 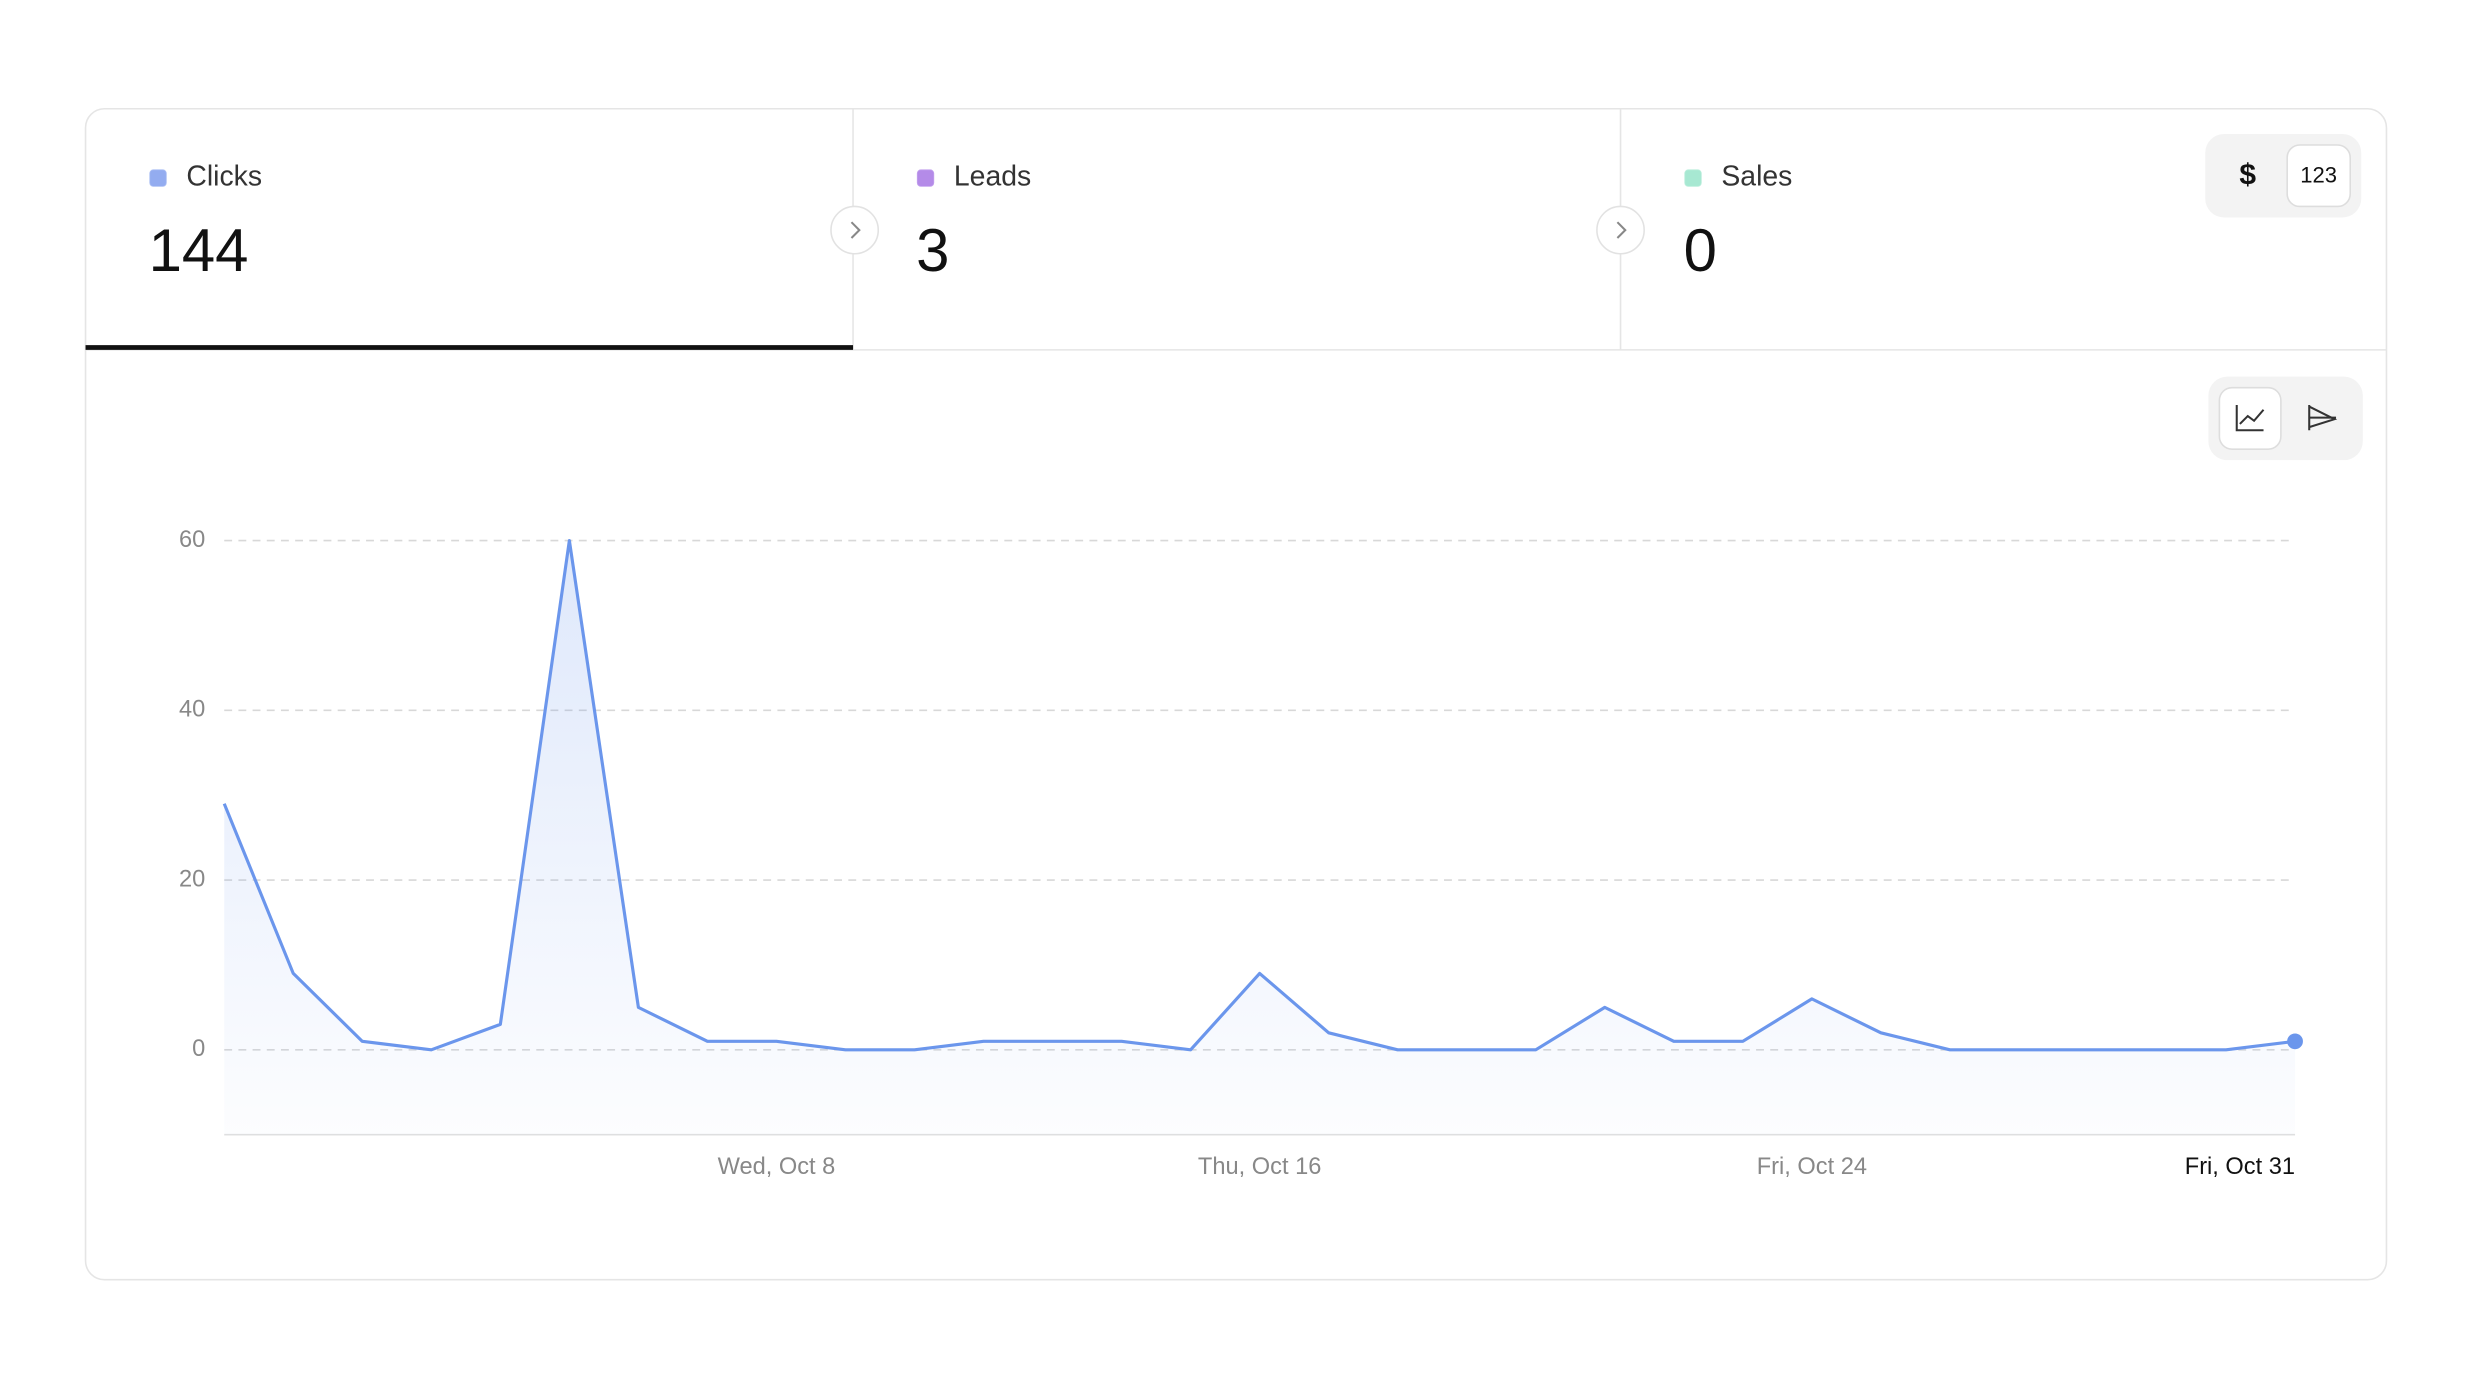 I want to click on y-tick-label: 0, so click(x=198, y=1049).